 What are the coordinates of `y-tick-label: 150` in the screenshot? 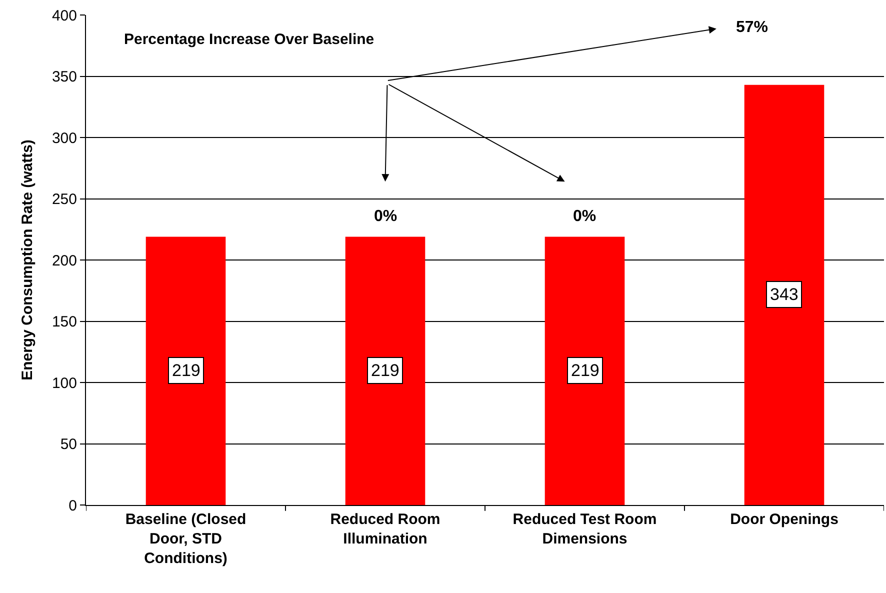 It's located at (64, 322).